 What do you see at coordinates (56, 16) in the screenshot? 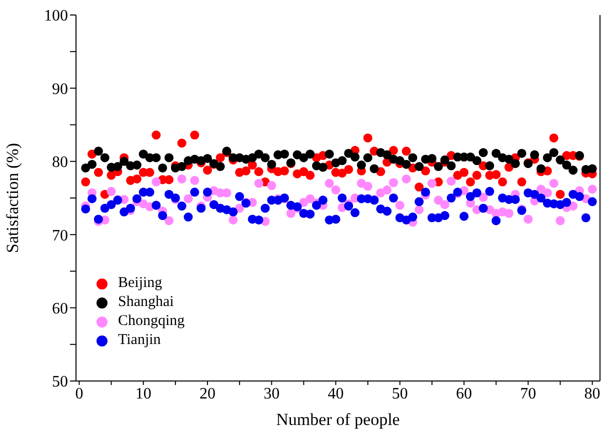
I see `y-tick-label: 100` at bounding box center [56, 16].